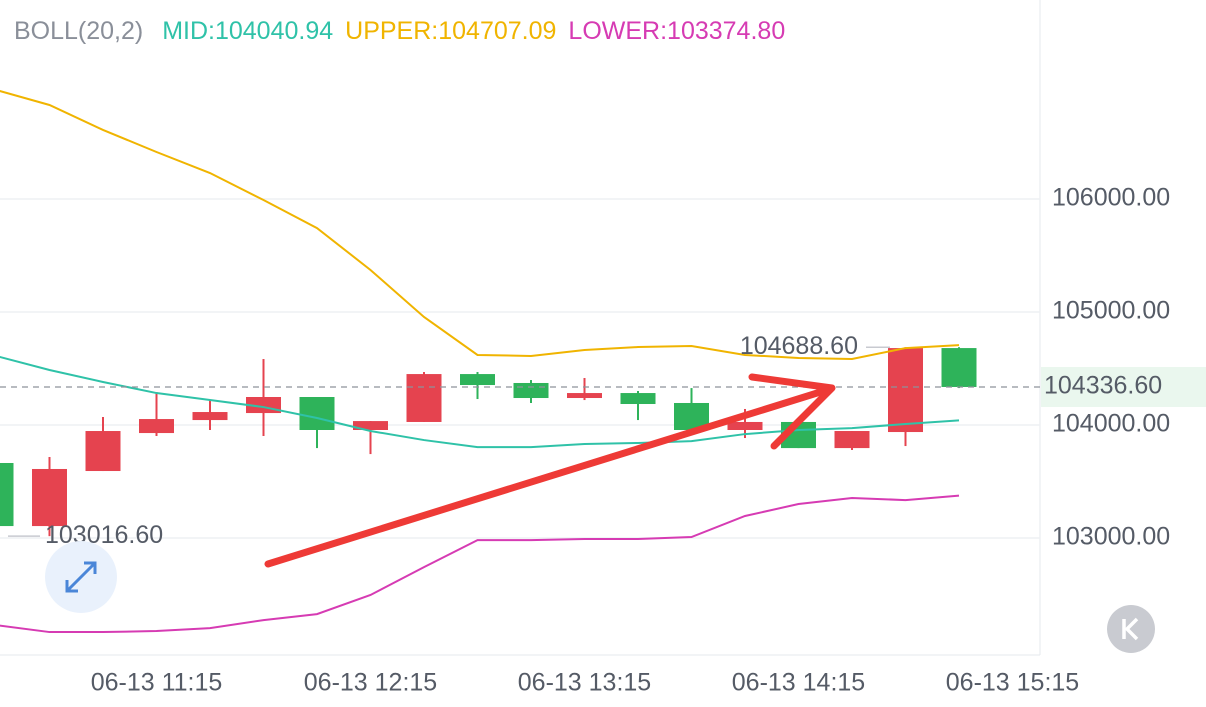 Image resolution: width=1206 pixels, height=707 pixels. What do you see at coordinates (1111, 537) in the screenshot?
I see `y-tick-label: 103000.00` at bounding box center [1111, 537].